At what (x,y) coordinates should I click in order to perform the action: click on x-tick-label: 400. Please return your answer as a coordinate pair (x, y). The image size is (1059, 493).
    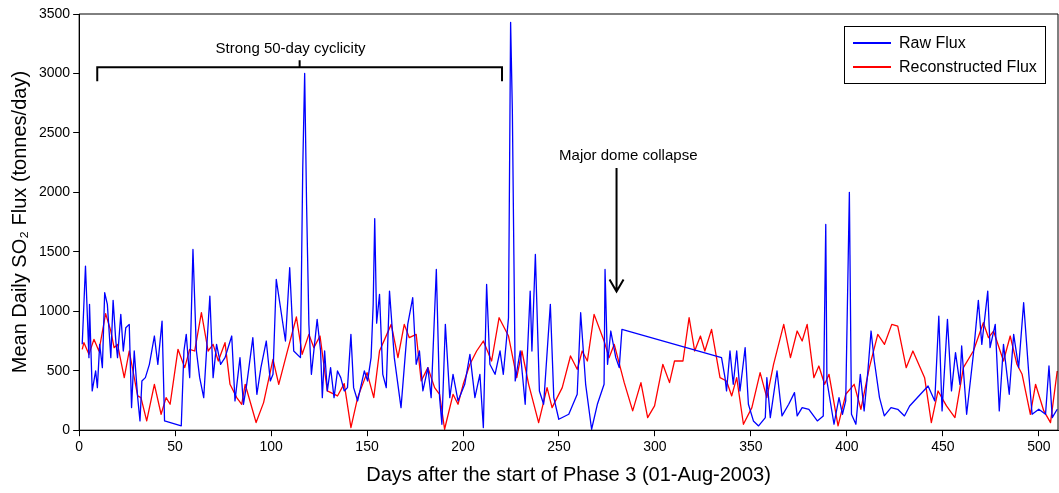
    Looking at the image, I should click on (847, 446).